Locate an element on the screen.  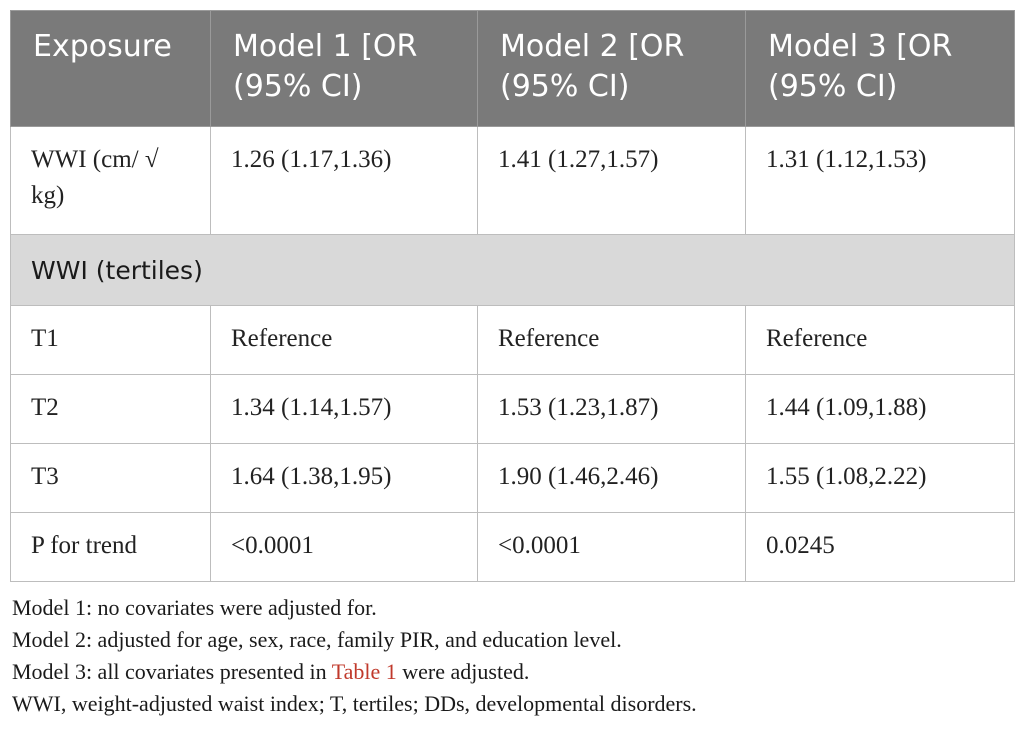
table-row: P for trend <0.0001 <0.0001 0.0245 is located at coordinates (512, 547).